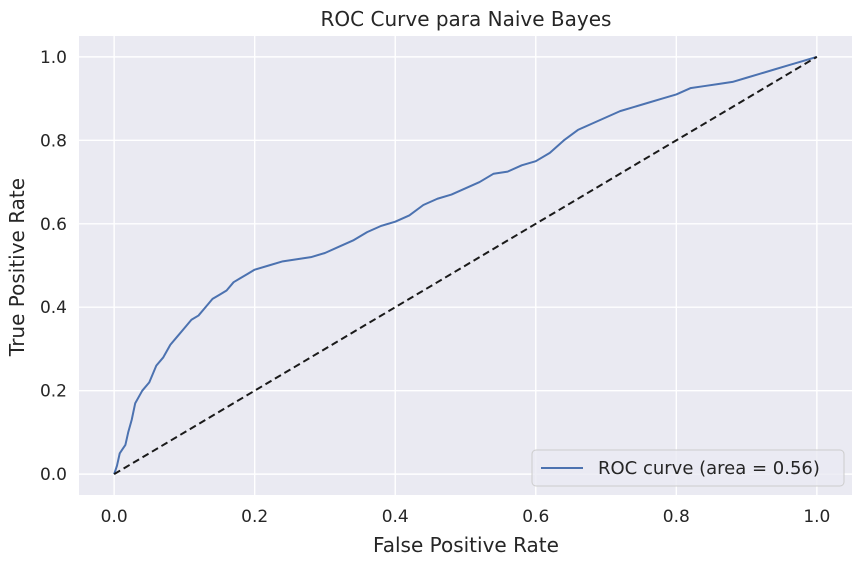  I want to click on legend-box, so click(688, 468).